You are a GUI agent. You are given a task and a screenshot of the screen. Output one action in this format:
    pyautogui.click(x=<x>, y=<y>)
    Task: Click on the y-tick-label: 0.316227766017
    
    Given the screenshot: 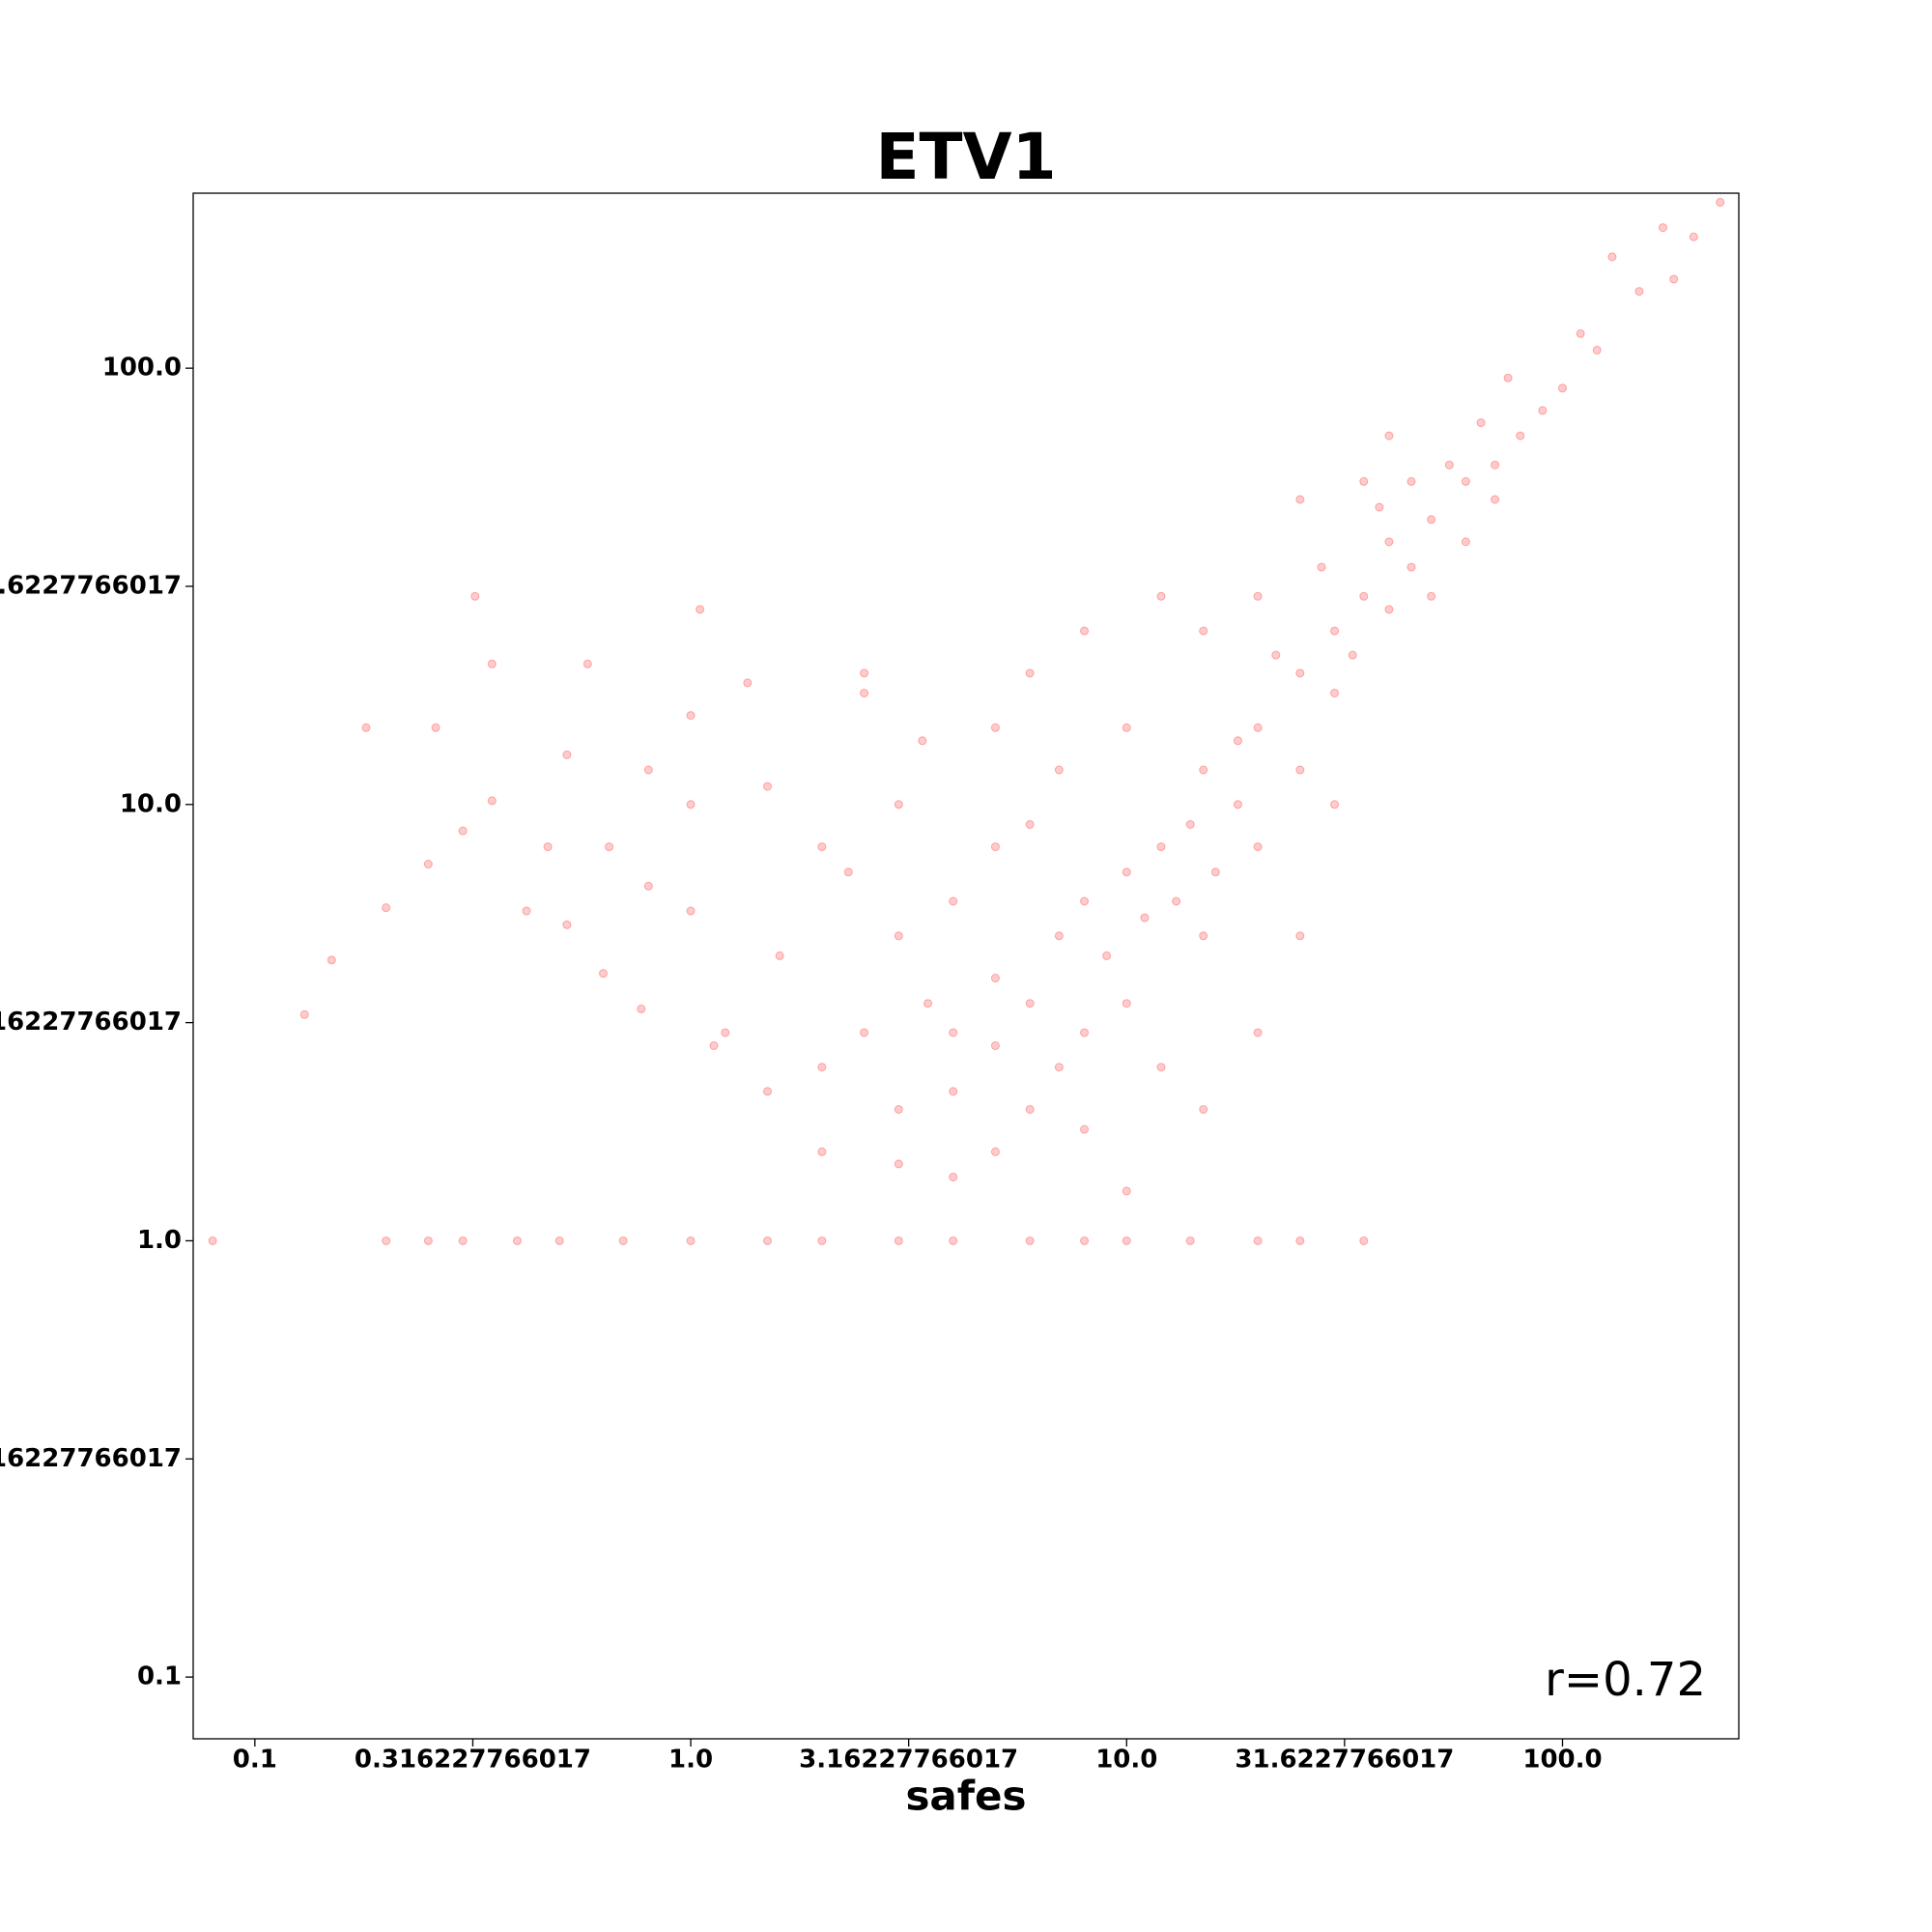 What is the action you would take?
    pyautogui.click(x=91, y=1458)
    